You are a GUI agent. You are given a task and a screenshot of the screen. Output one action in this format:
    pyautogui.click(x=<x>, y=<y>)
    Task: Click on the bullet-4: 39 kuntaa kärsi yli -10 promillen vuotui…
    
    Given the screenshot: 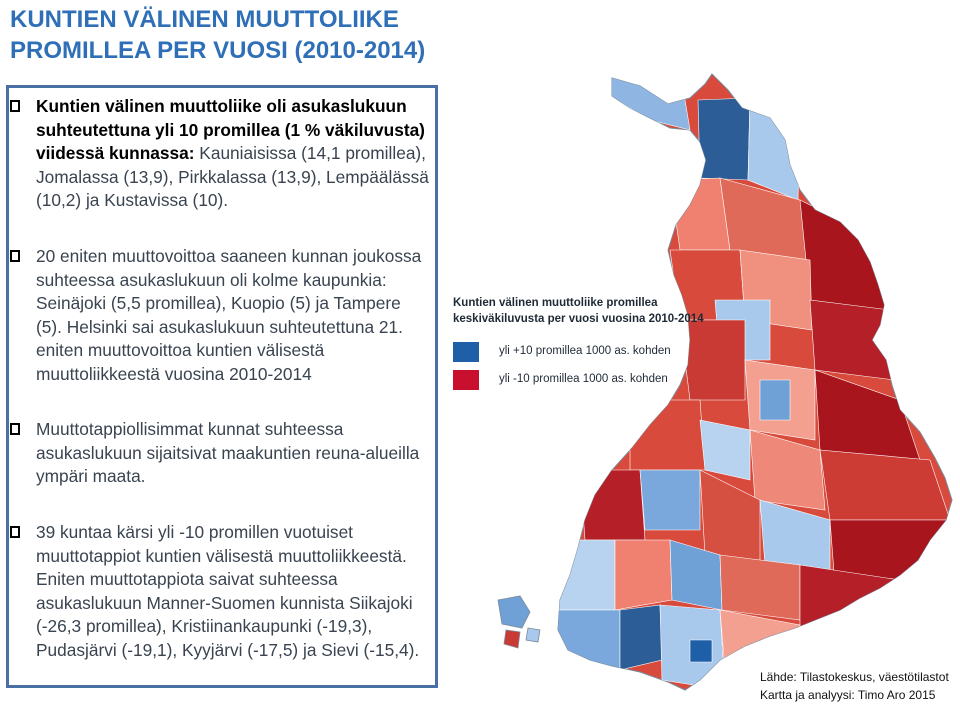 What is the action you would take?
    pyautogui.click(x=220, y=592)
    